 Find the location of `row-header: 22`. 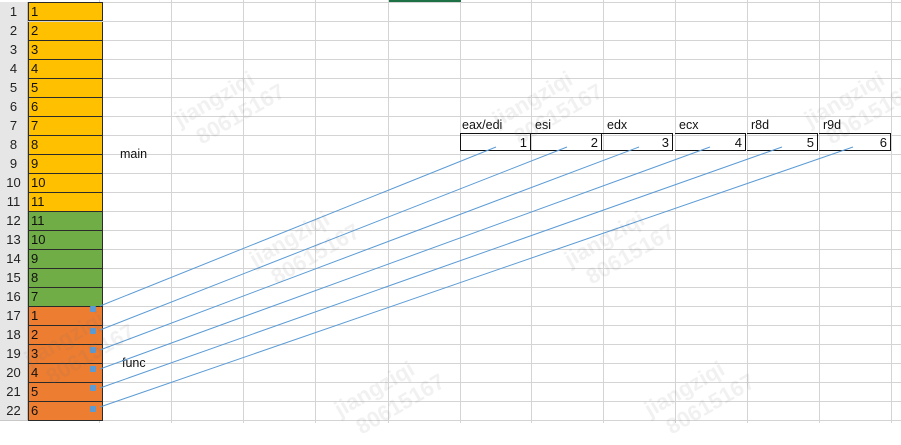

row-header: 22 is located at coordinates (14, 411).